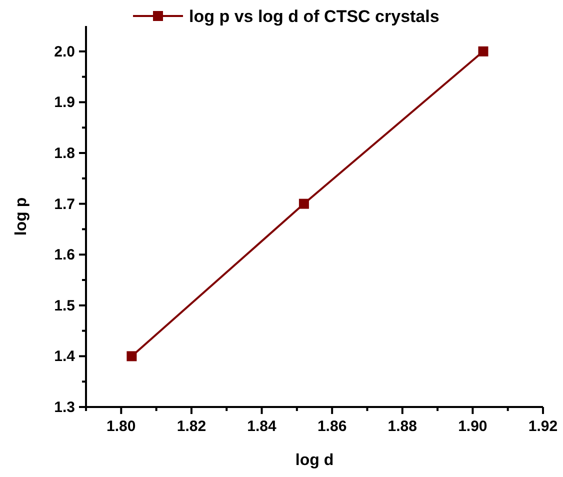 This screenshot has width=563, height=477. Describe the element at coordinates (314, 460) in the screenshot. I see `x-axis-title: log d` at that location.